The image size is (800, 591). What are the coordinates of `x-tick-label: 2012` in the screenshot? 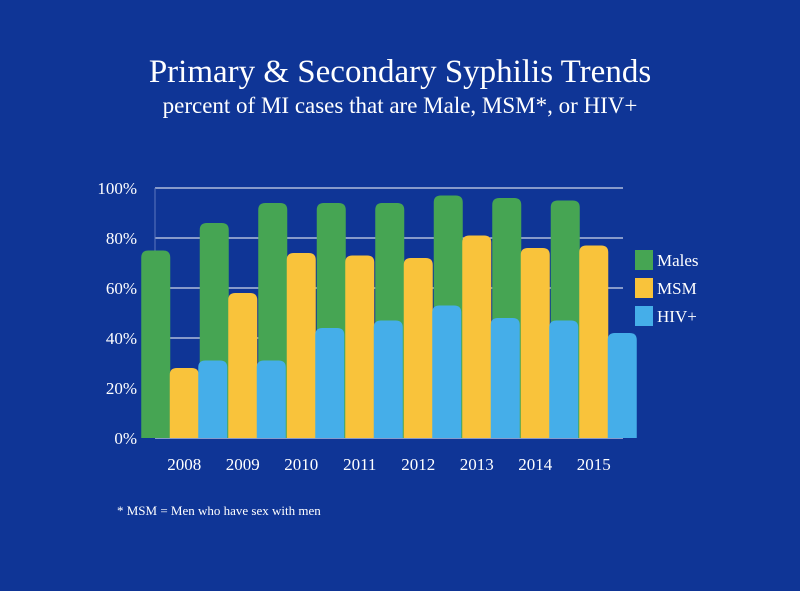 It's located at (418, 464).